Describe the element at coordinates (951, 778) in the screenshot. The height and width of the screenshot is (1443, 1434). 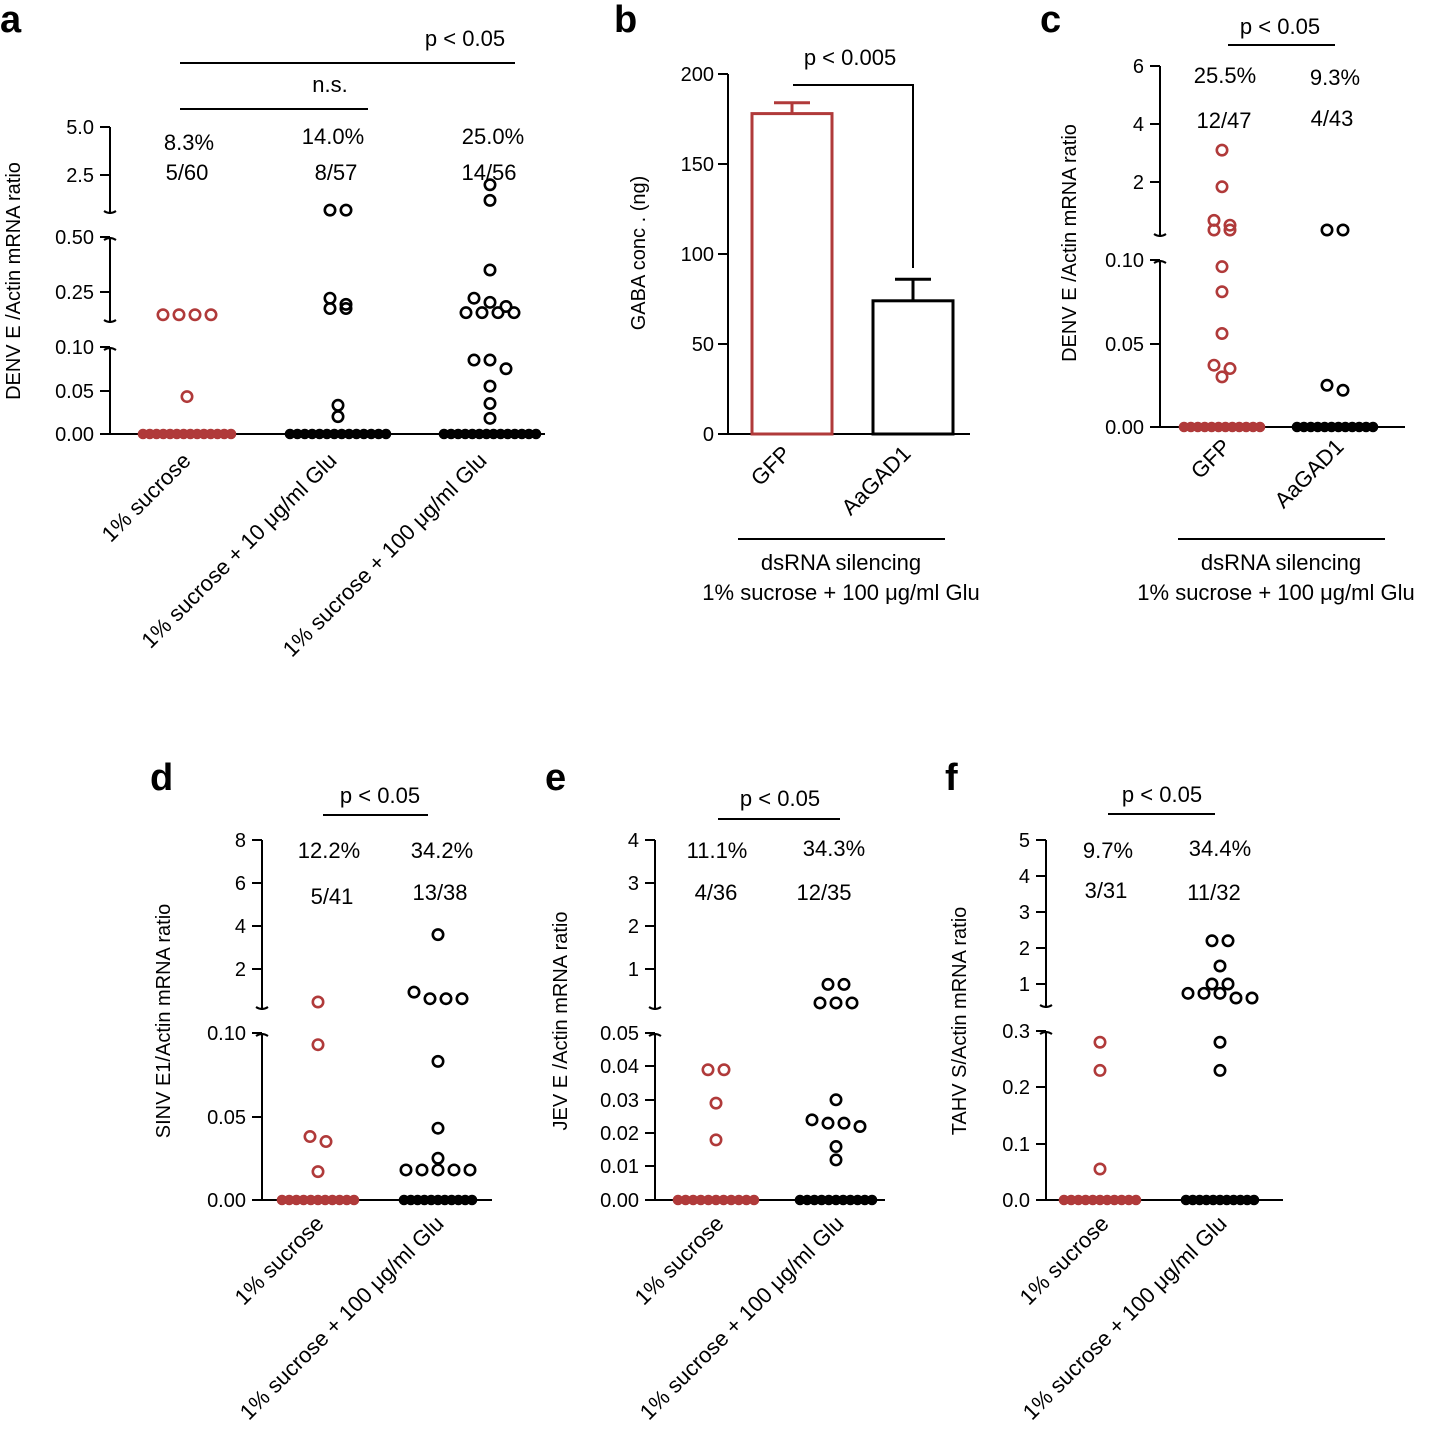
I see `panel-letter-f: f` at that location.